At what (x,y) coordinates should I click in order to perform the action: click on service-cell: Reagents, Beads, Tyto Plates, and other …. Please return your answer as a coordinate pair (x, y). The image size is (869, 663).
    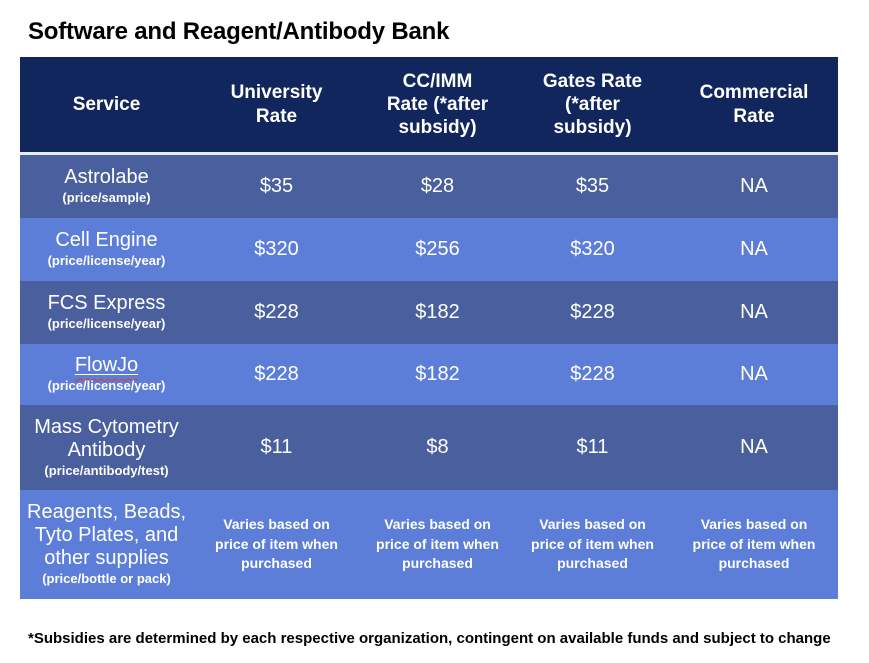
    Looking at the image, I should click on (106, 544).